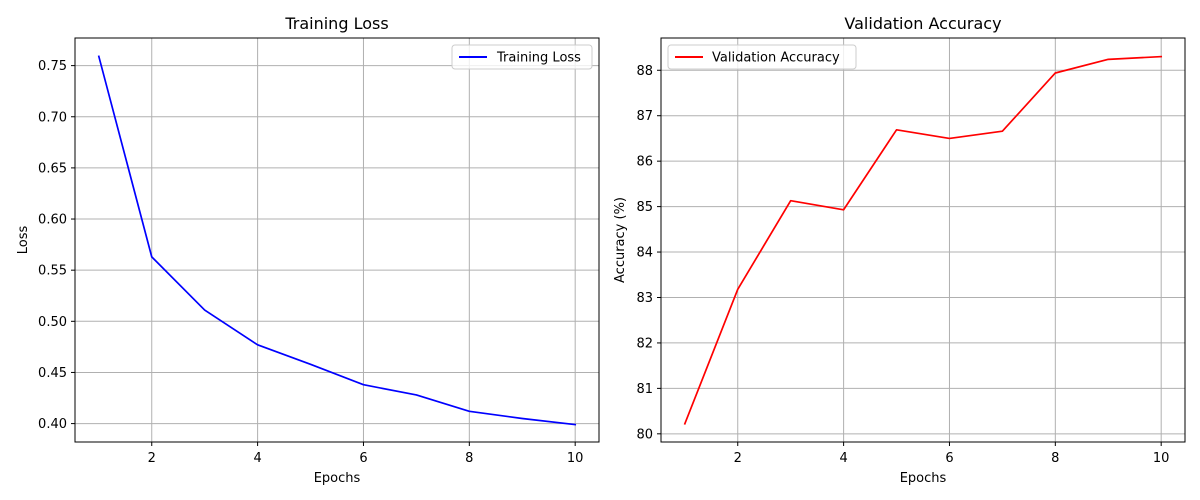  What do you see at coordinates (644, 298) in the screenshot?
I see `y-tick-label: 83` at bounding box center [644, 298].